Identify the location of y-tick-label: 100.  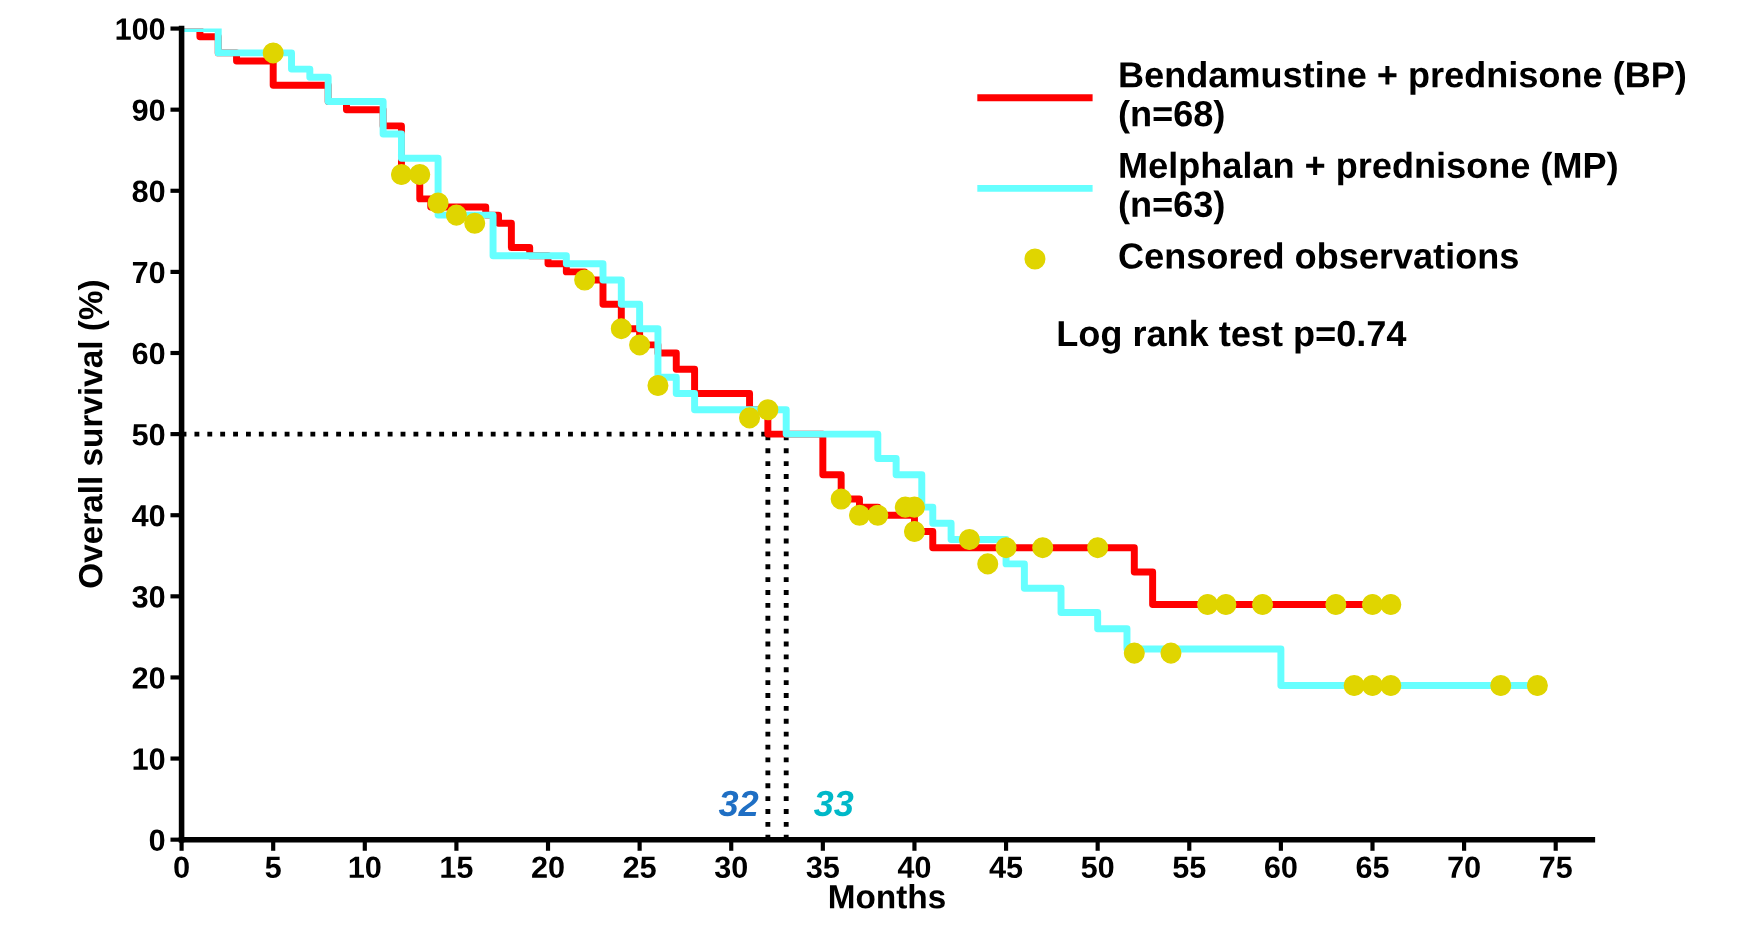
(140, 29).